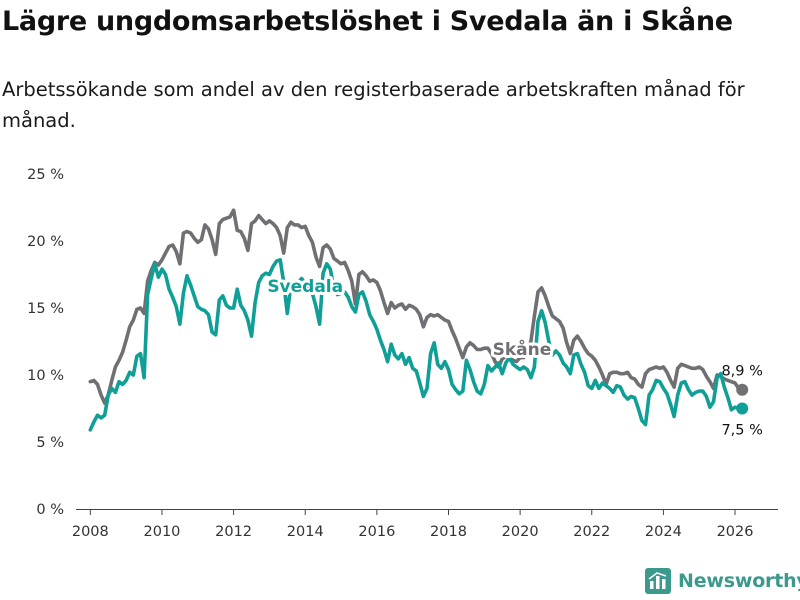  Describe the element at coordinates (658, 581) in the screenshot. I see `newsworthy-logo-icon` at that location.